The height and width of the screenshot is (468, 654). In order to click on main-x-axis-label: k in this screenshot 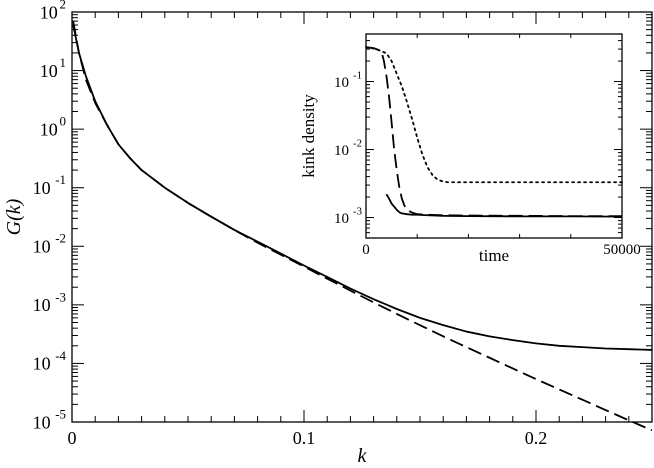, I will do `click(363, 456)`.